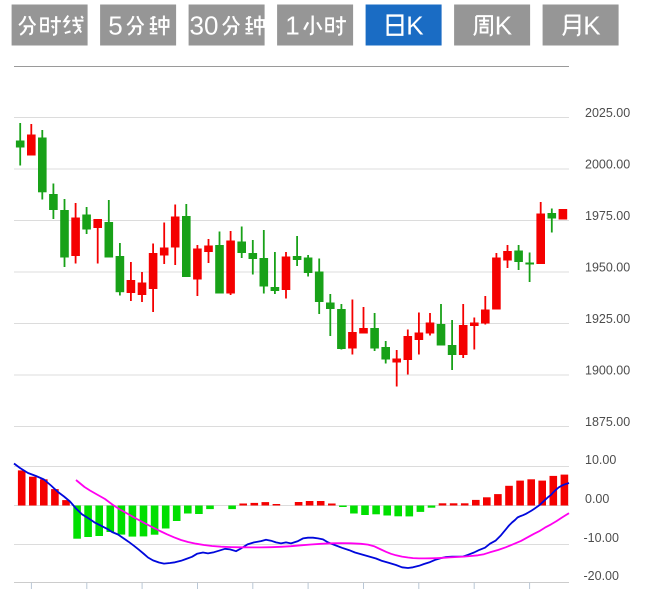  I want to click on svg-text: 1950.00, so click(607, 267).